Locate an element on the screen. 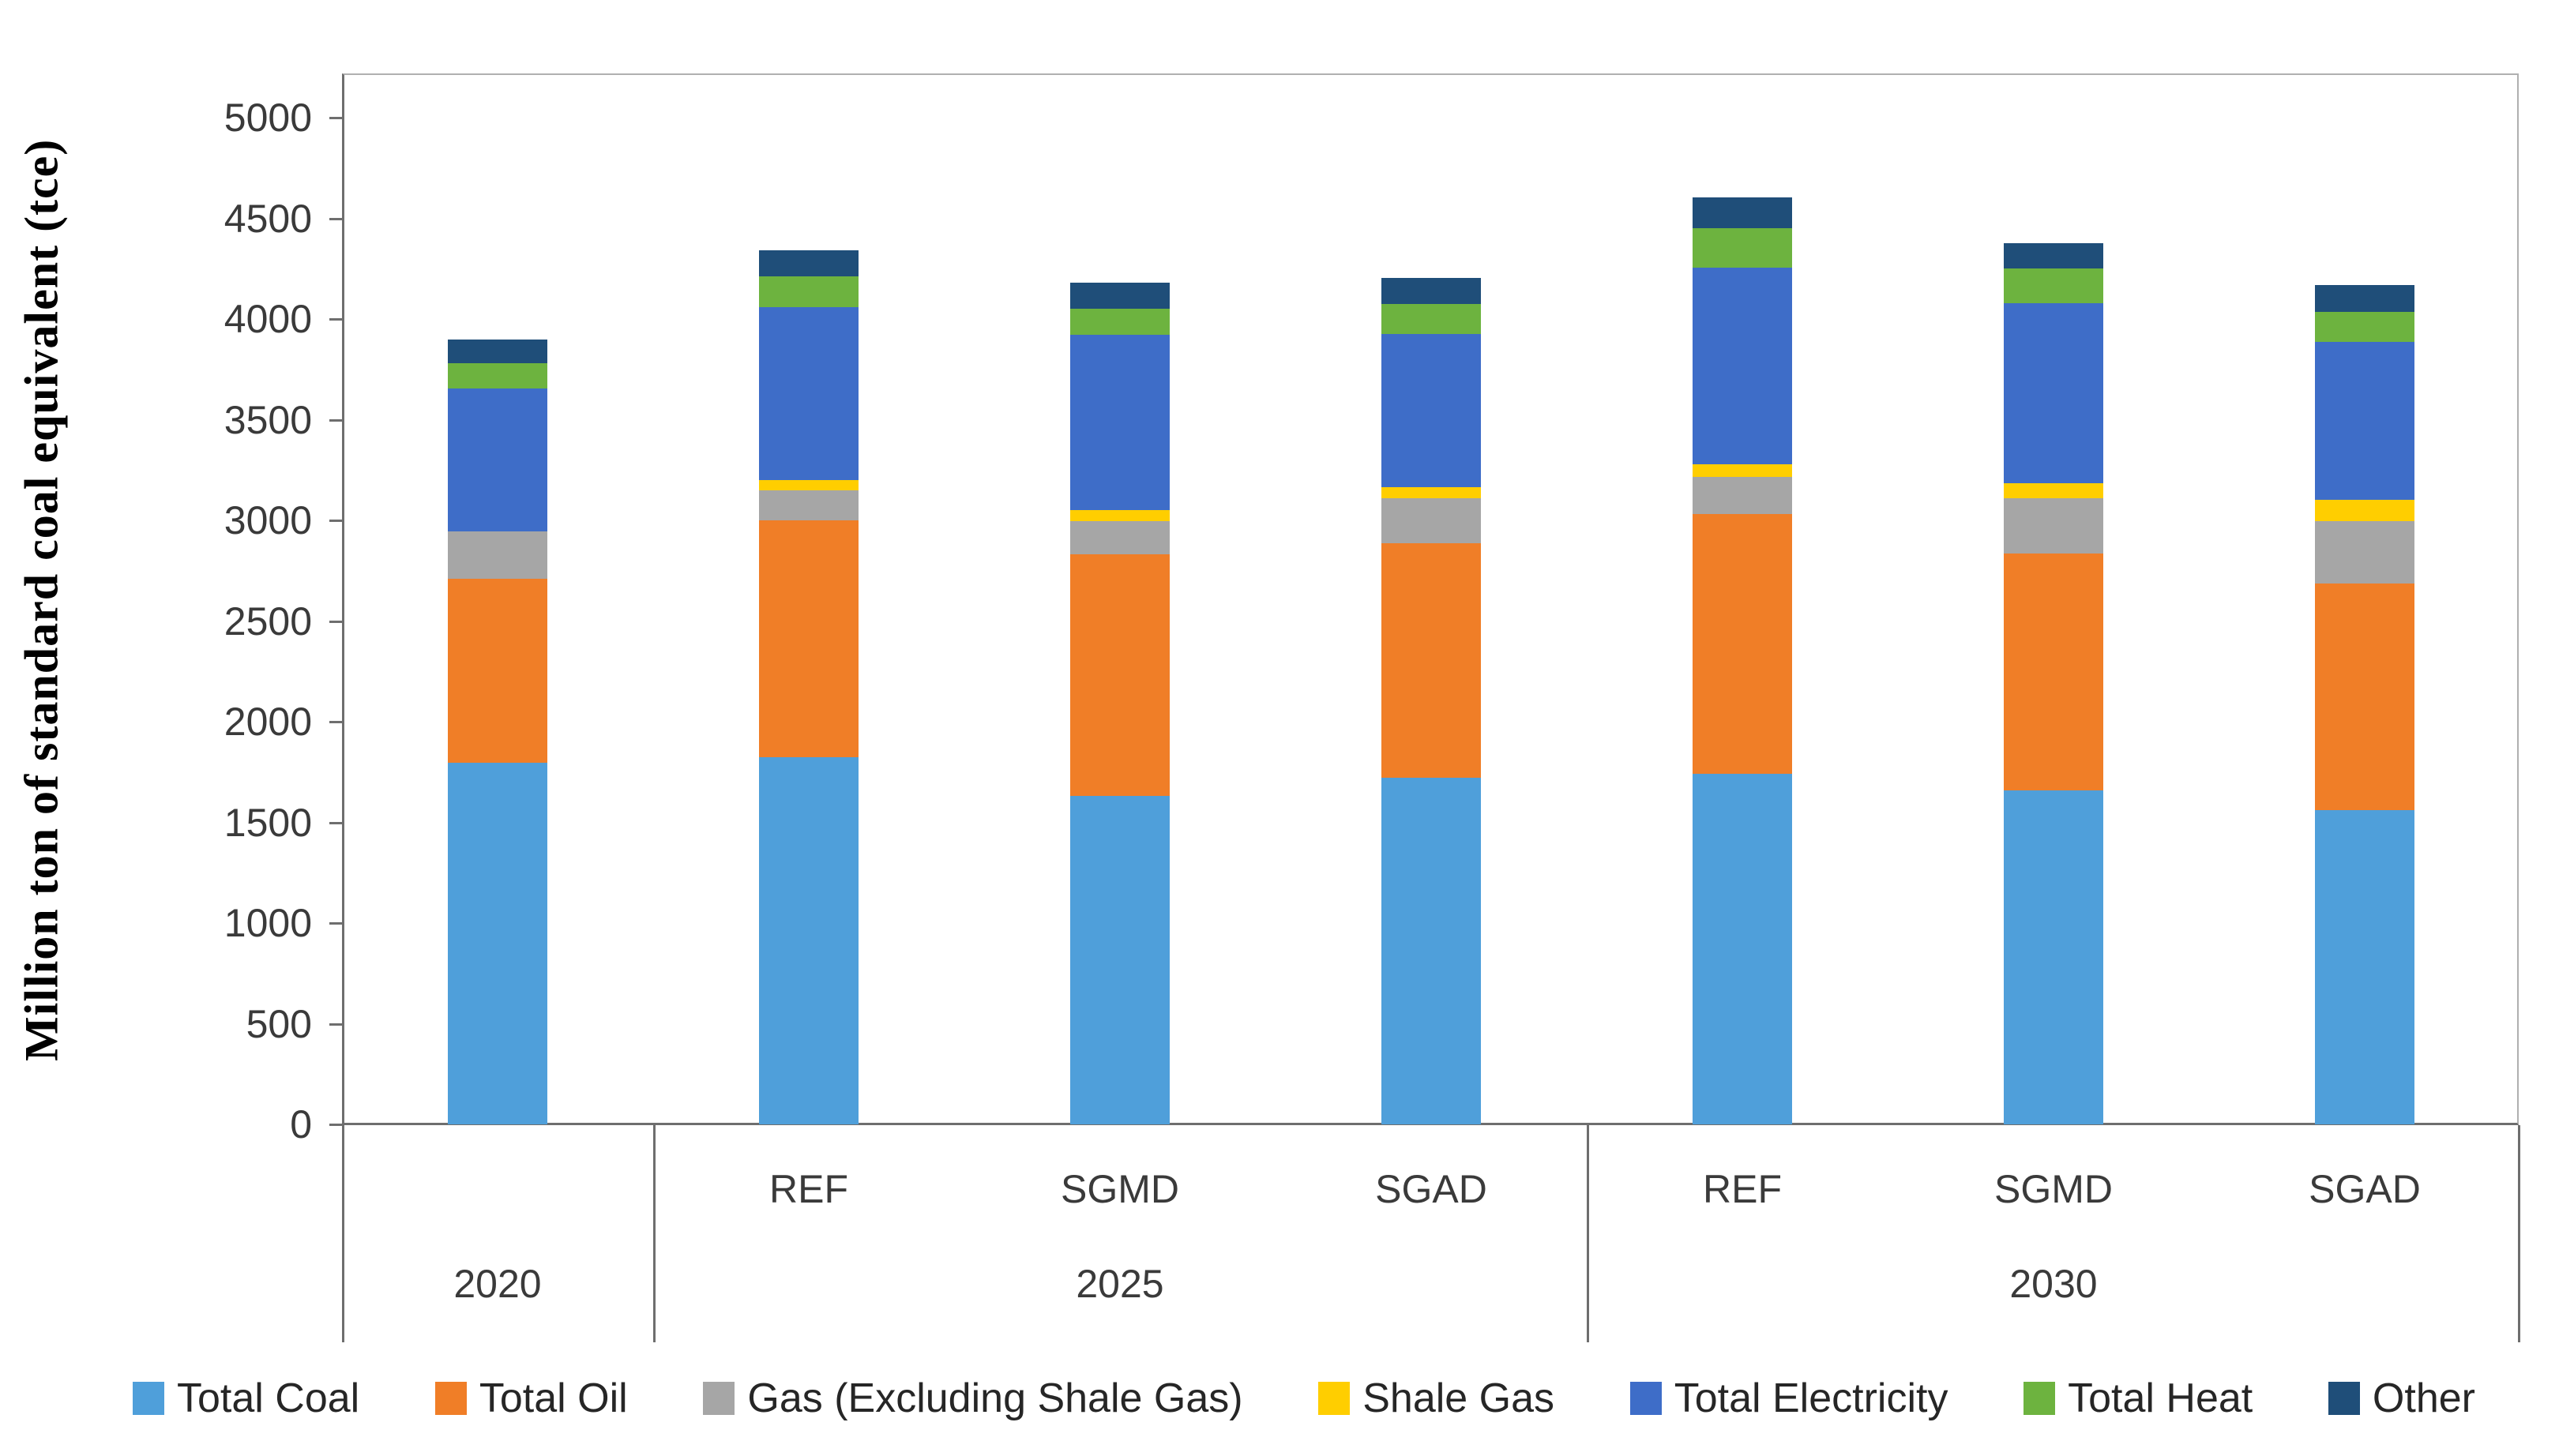  y-tick-label: 1500 is located at coordinates (268, 822).